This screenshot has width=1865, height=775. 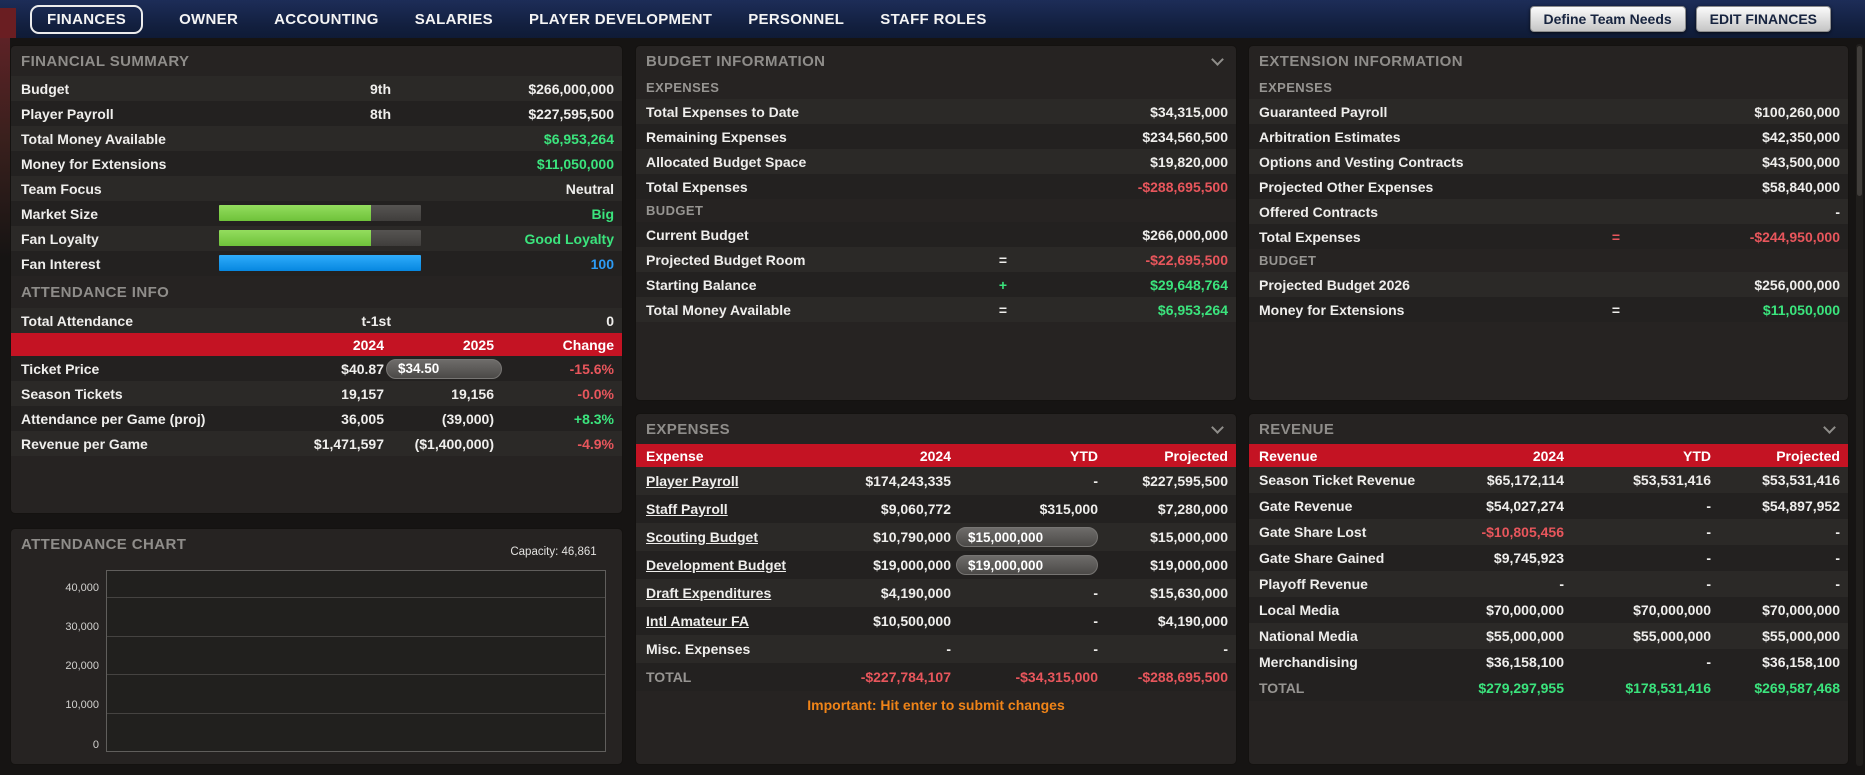 What do you see at coordinates (316, 320) in the screenshot?
I see `table-row-total-attendance: Total Attendance t-1st 0` at bounding box center [316, 320].